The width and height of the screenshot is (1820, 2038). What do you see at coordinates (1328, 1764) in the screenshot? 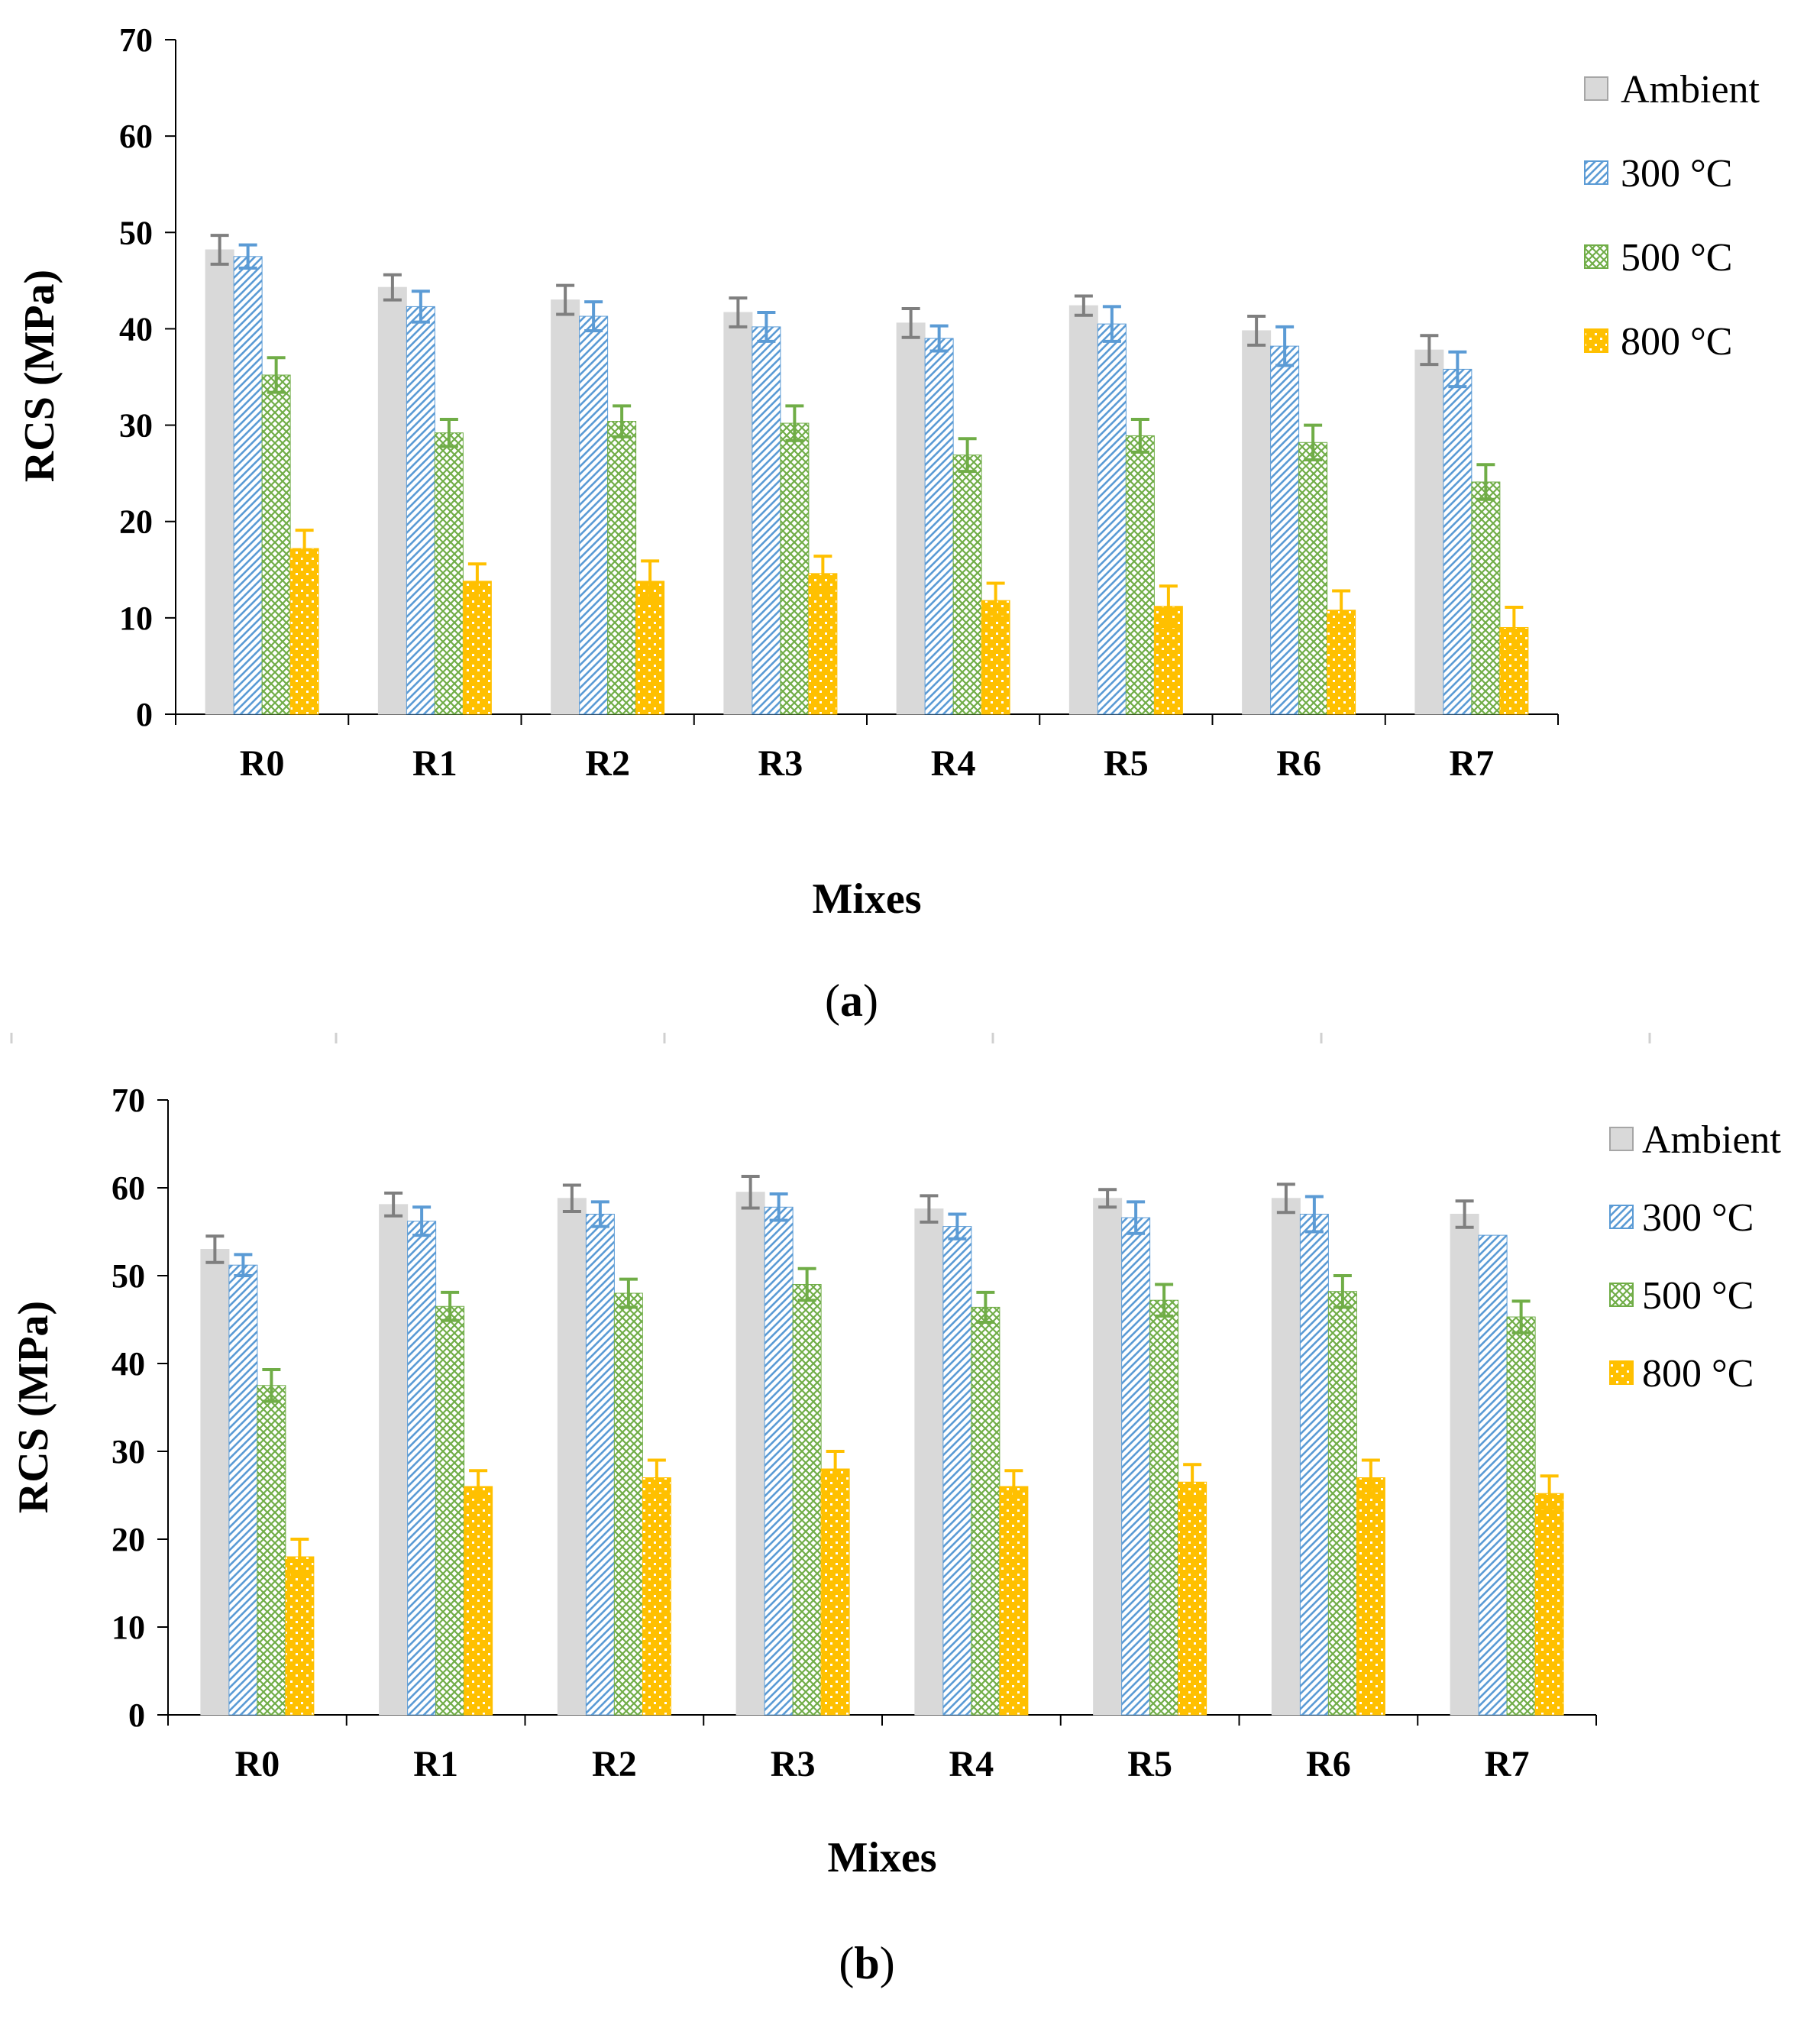
I see `chart-b-category-label: R6` at bounding box center [1328, 1764].